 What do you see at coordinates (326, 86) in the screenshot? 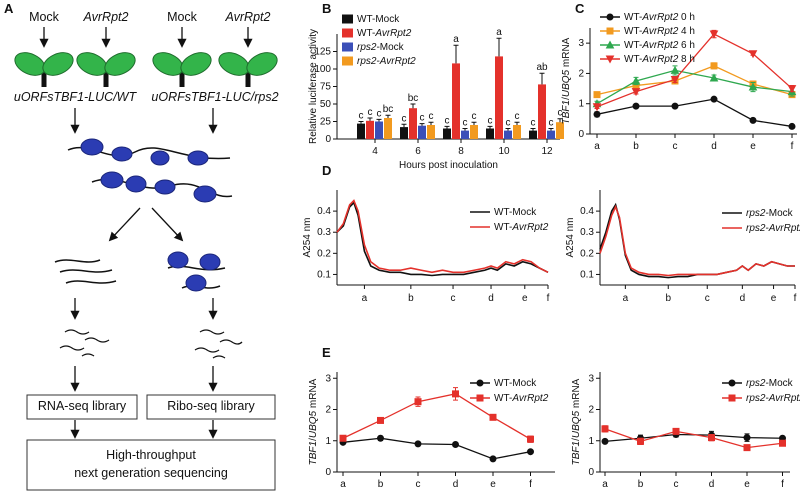
I see `y-tick-label: 75` at bounding box center [326, 86].